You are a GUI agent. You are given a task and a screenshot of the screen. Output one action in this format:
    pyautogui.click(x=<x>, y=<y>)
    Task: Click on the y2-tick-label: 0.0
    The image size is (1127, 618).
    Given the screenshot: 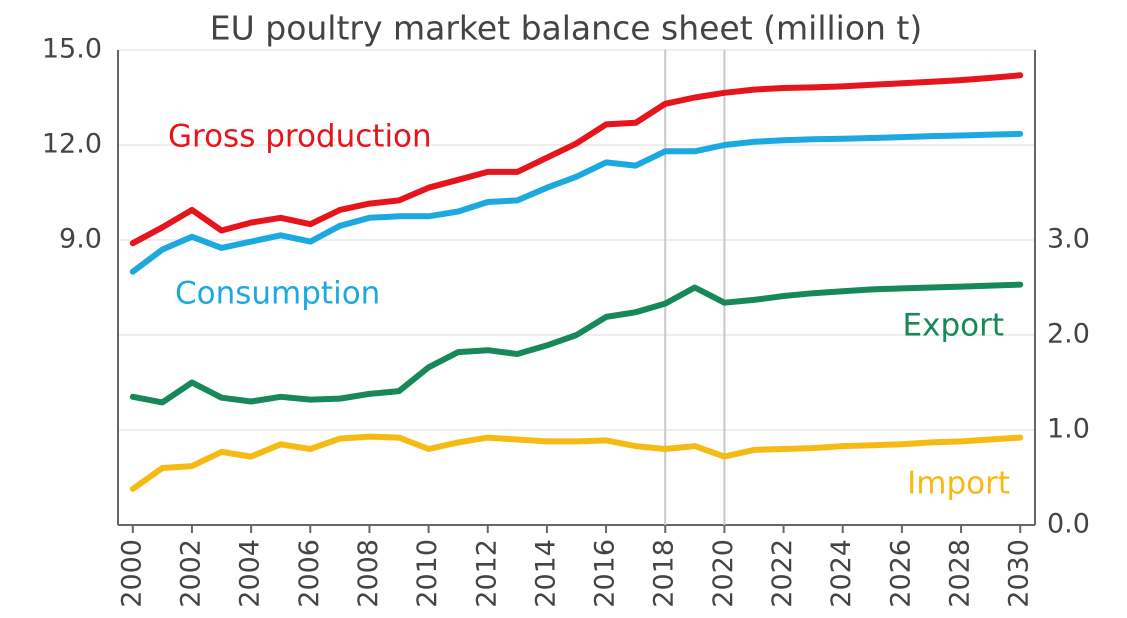 What is the action you would take?
    pyautogui.click(x=1068, y=524)
    